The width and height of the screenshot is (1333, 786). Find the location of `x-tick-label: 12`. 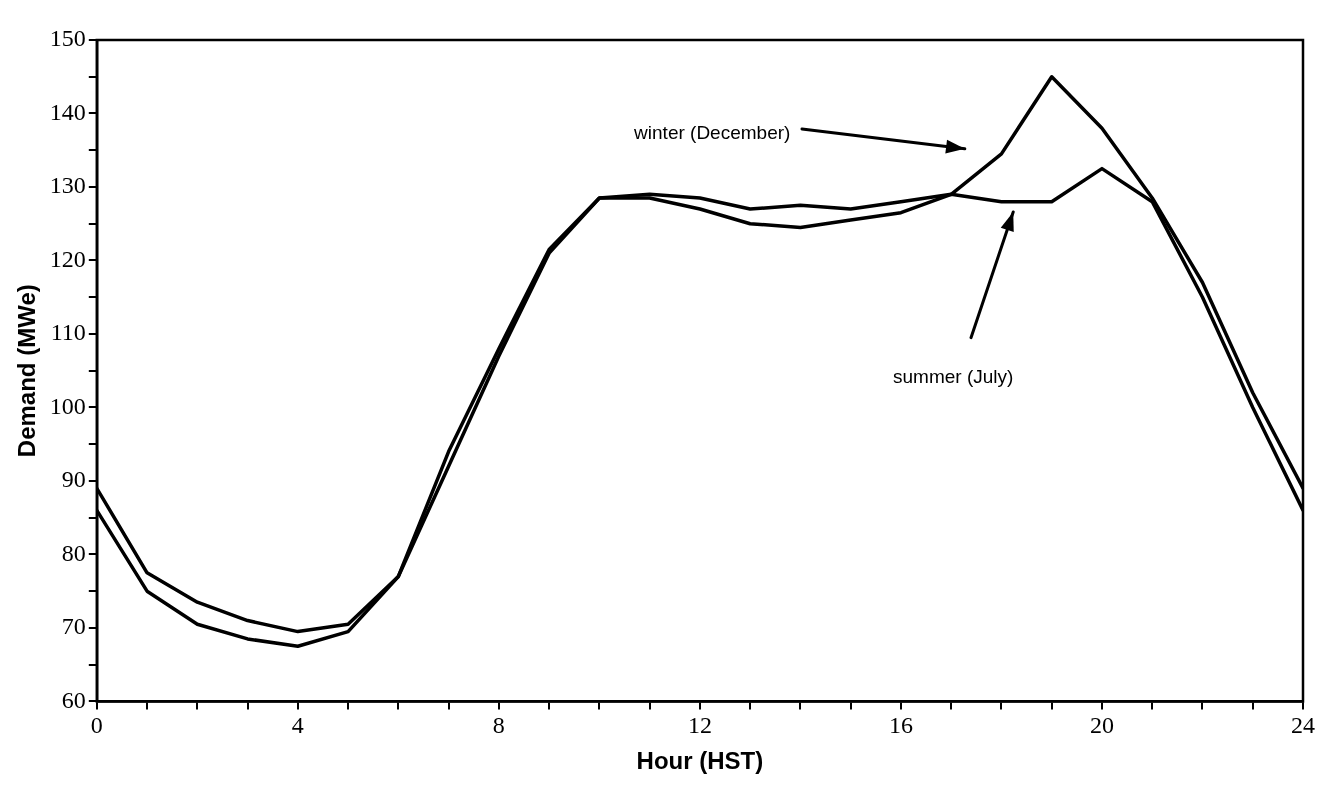

x-tick-label: 12 is located at coordinates (699, 725).